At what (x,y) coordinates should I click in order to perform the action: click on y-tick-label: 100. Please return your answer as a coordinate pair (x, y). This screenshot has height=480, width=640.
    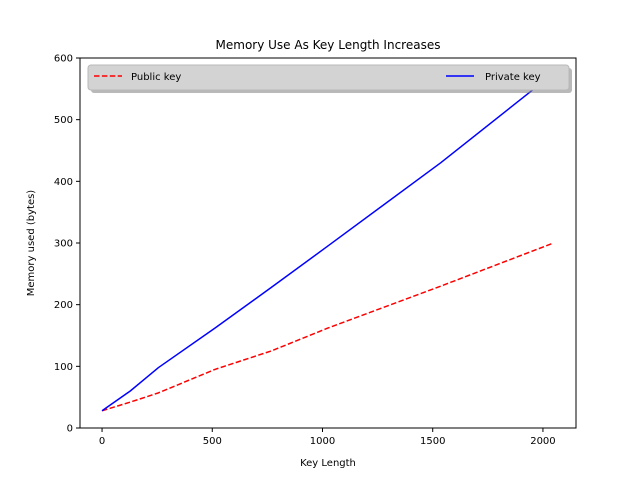
    Looking at the image, I should click on (63, 367).